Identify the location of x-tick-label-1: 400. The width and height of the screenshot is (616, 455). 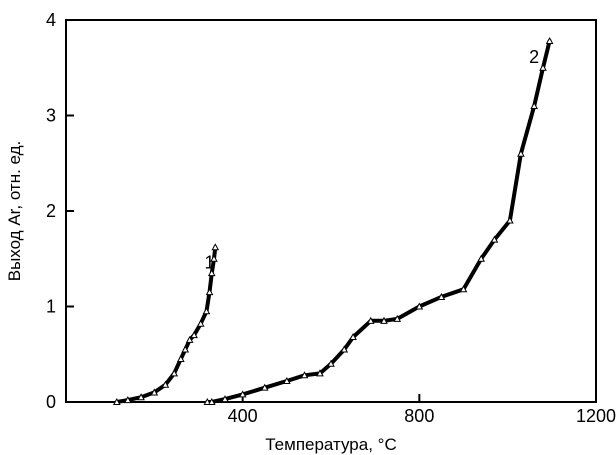
(243, 416).